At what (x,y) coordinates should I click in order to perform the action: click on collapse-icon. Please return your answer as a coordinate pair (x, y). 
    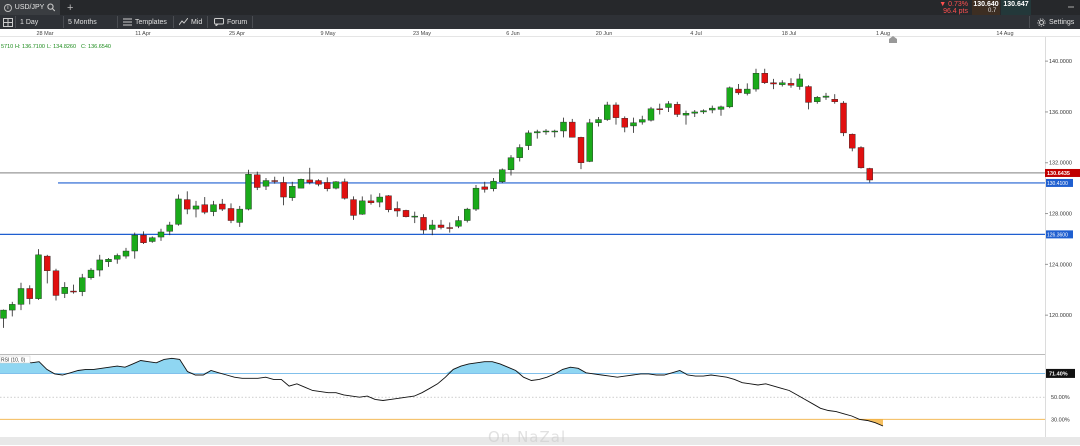
    Looking at the image, I should click on (1071, 7).